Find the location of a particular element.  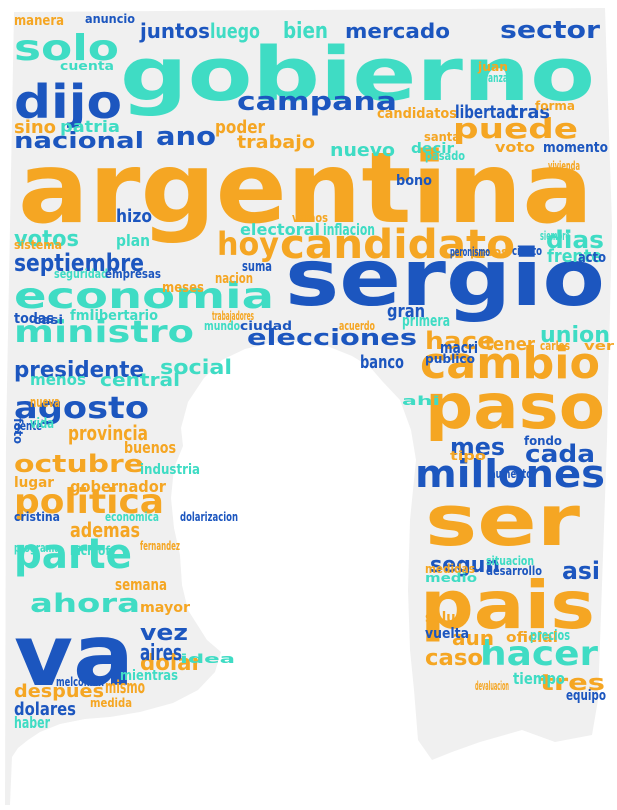

word-acuerdo: acuerdo is located at coordinates (357, 326).